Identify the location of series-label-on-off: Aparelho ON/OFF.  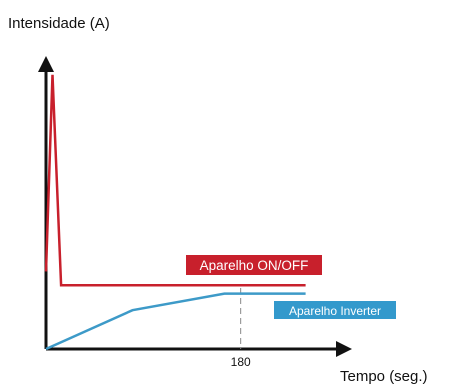
(254, 265).